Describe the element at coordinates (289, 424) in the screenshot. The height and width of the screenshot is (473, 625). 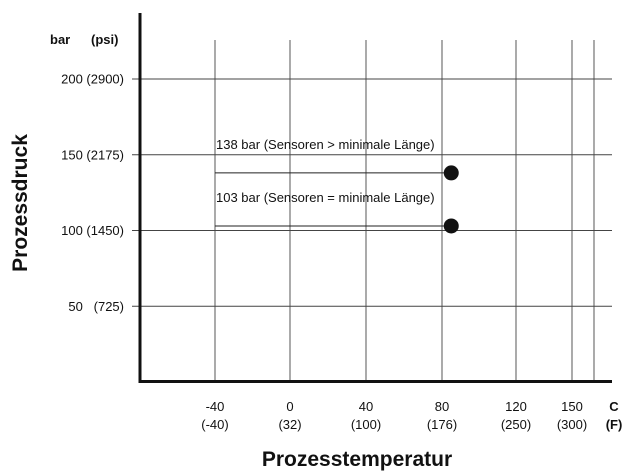
I see `x-tick-label-secondary: (32)` at that location.